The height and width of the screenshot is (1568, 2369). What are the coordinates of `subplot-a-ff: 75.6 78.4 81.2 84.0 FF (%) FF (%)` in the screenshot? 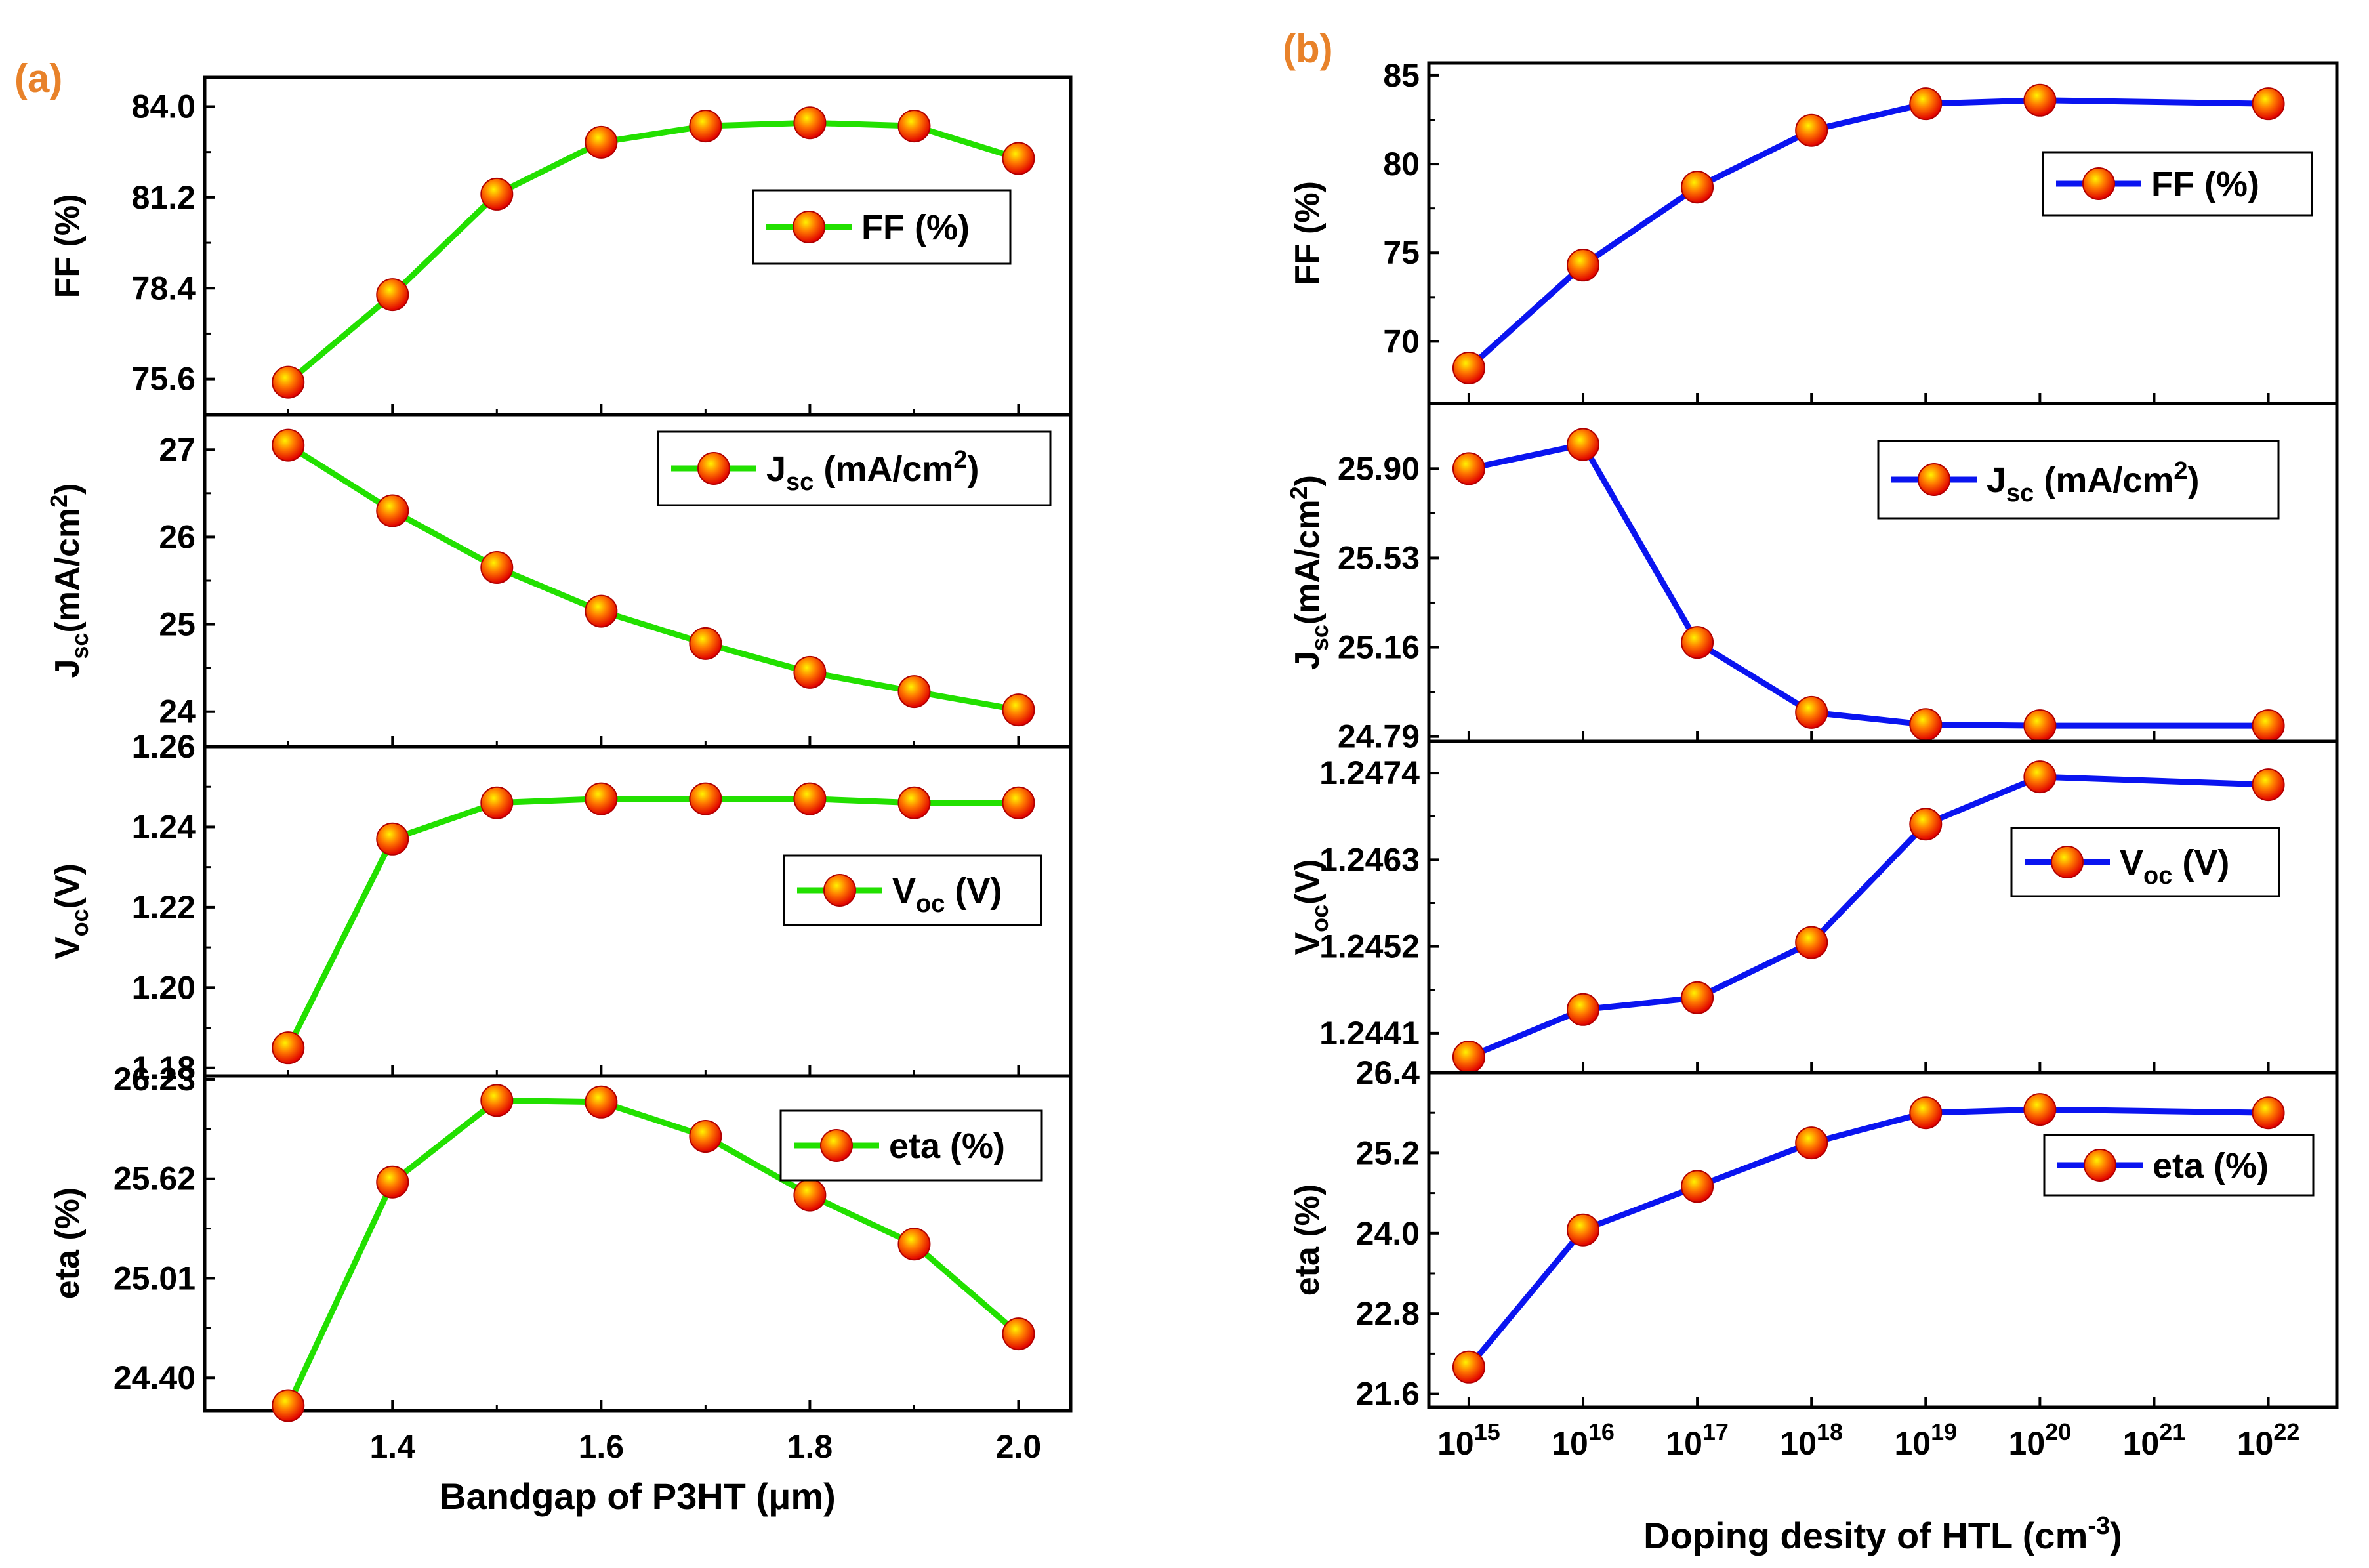 It's located at (561, 246).